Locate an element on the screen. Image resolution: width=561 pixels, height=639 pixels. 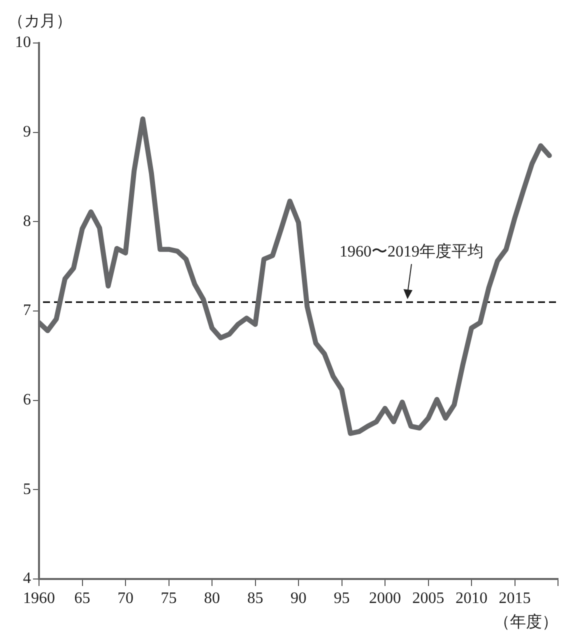
x-tick-label: 75 is located at coordinates (168, 598).